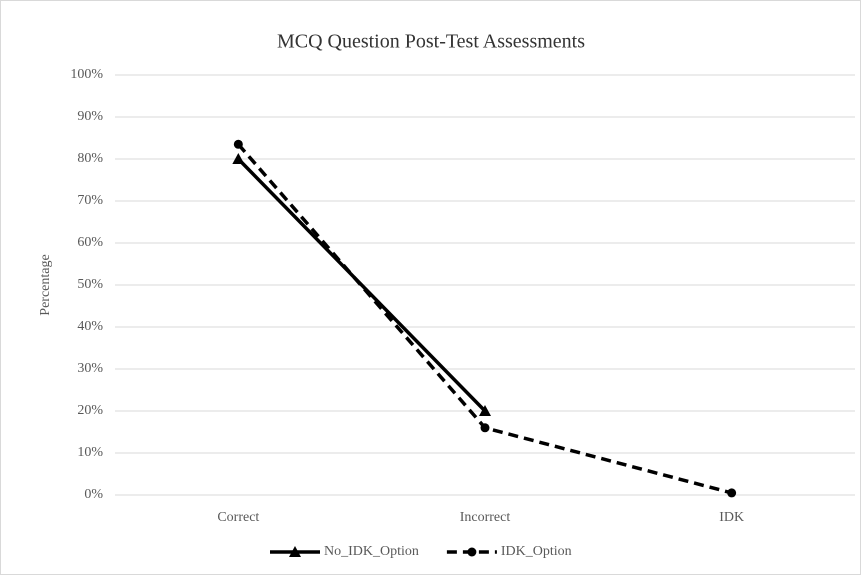 The image size is (862, 576). I want to click on series-line, so click(362, 285).